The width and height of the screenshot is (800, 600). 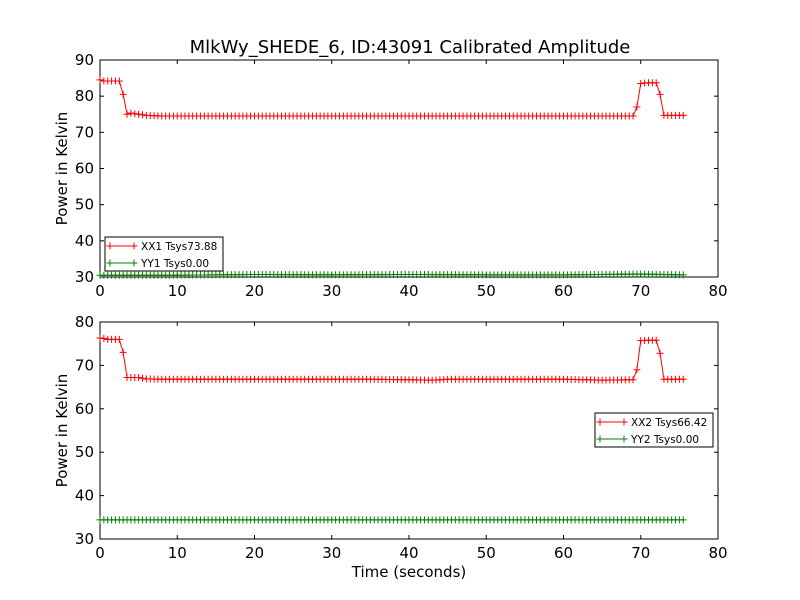 I want to click on legend-entry-label: YY2 Tsys0.00, so click(x=664, y=440).